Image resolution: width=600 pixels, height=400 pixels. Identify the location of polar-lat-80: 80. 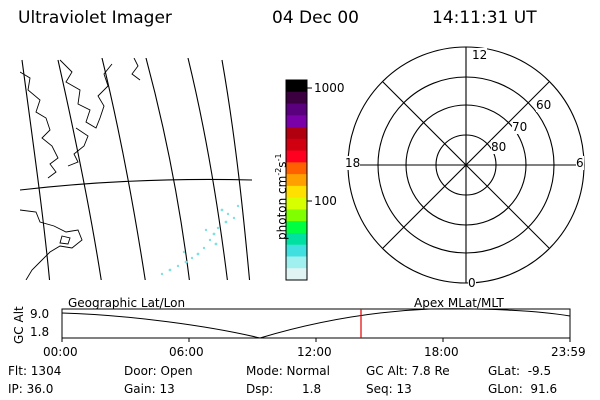
(499, 147).